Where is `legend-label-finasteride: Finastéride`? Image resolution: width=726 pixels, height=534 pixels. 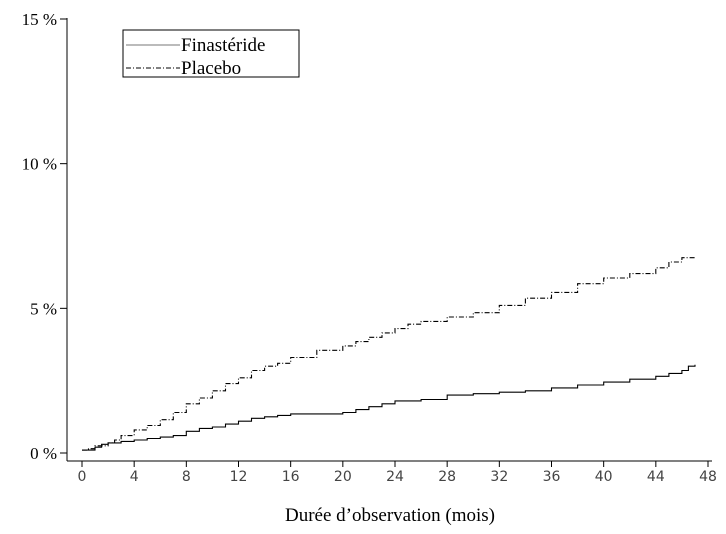 legend-label-finasteride: Finastéride is located at coordinates (223, 45).